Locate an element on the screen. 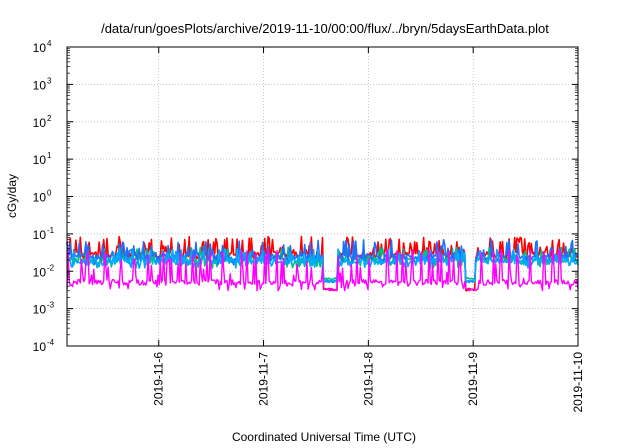 The height and width of the screenshot is (448, 640). y-axis-label: cGy/day is located at coordinates (12, 196).